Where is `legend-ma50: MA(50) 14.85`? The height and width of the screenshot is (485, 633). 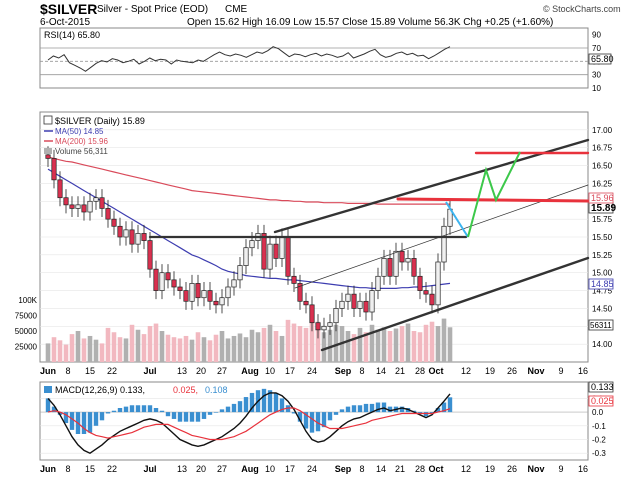 legend-ma50: MA(50) 14.85 is located at coordinates (79, 131).